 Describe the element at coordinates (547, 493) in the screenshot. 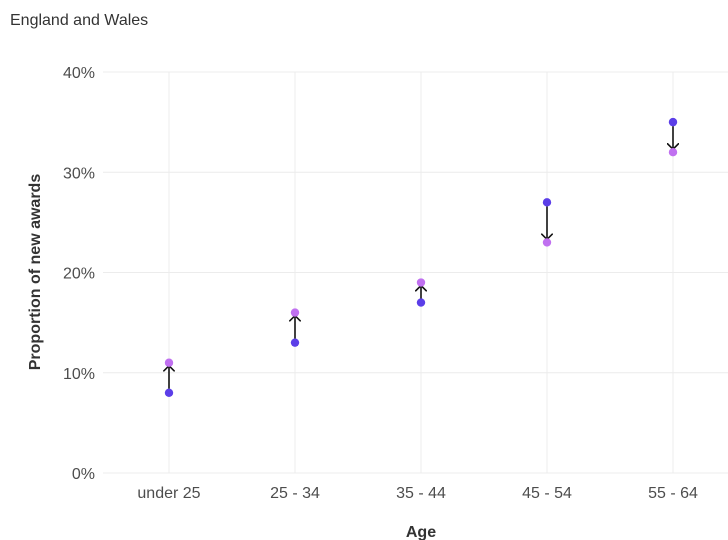

I see `x-tick-label: 45 - 54` at that location.